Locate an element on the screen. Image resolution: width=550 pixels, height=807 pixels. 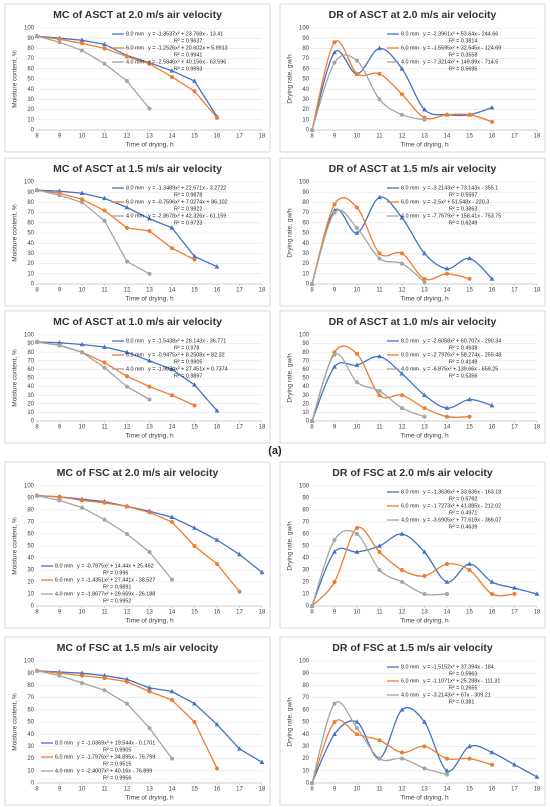
y-tick-label: 0 is located at coordinates (33, 131).